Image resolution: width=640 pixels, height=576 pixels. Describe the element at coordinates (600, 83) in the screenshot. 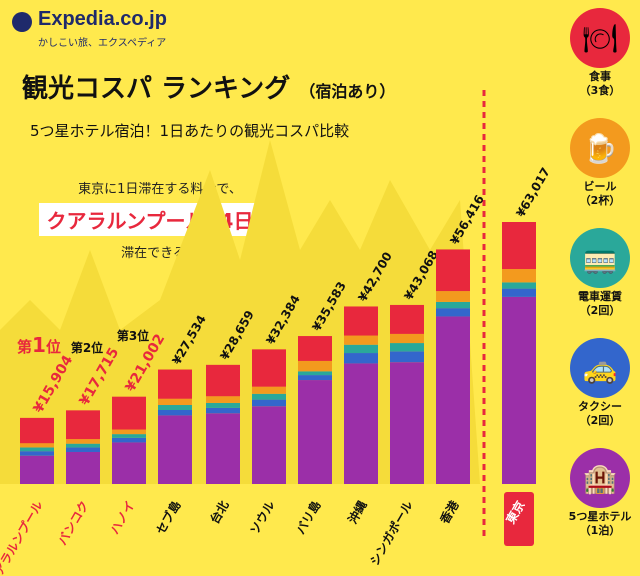

I see `legend-label-0: 食事 （3食）` at that location.